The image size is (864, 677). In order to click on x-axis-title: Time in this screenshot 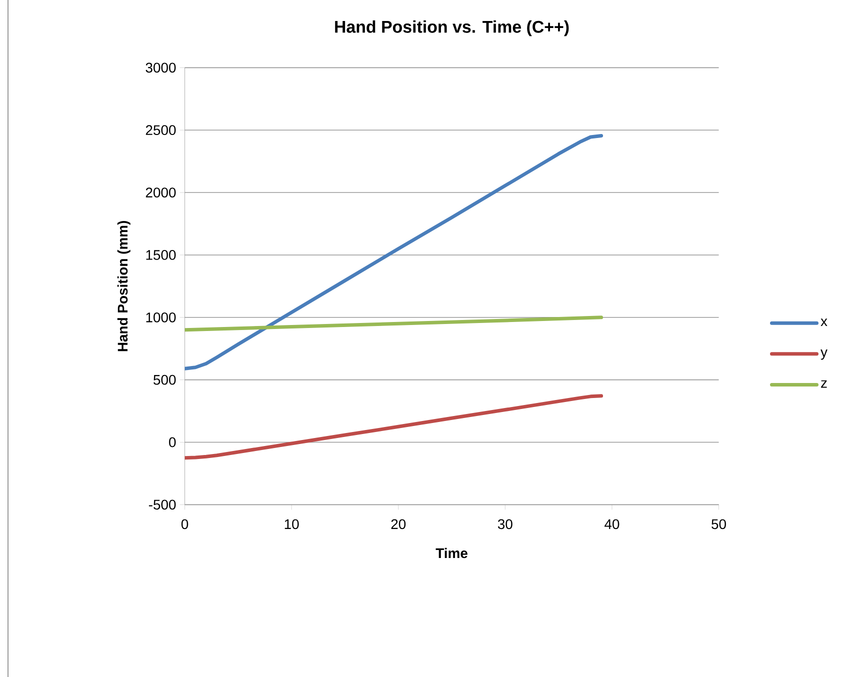, I will do `click(452, 553)`.